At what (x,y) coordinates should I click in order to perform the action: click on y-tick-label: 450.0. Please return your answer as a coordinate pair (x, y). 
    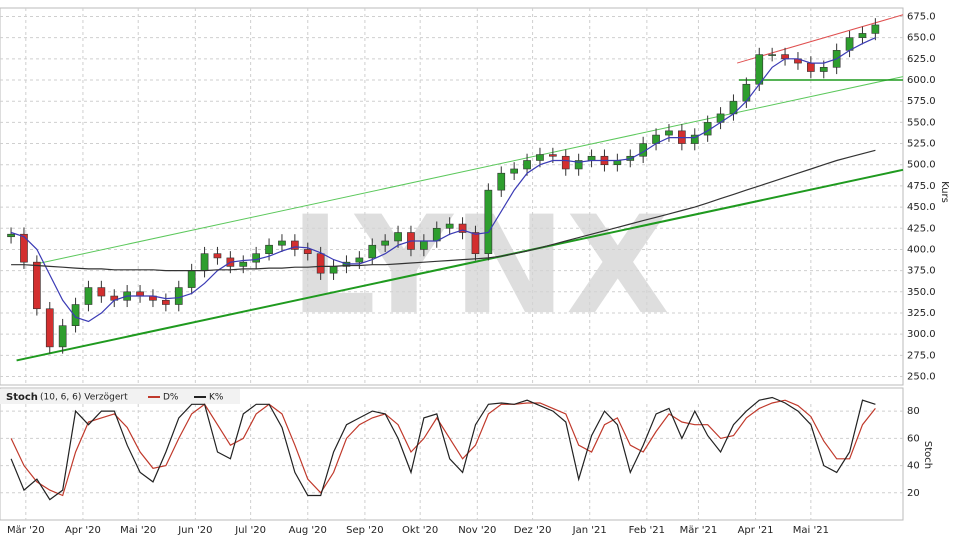
    Looking at the image, I should click on (921, 207).